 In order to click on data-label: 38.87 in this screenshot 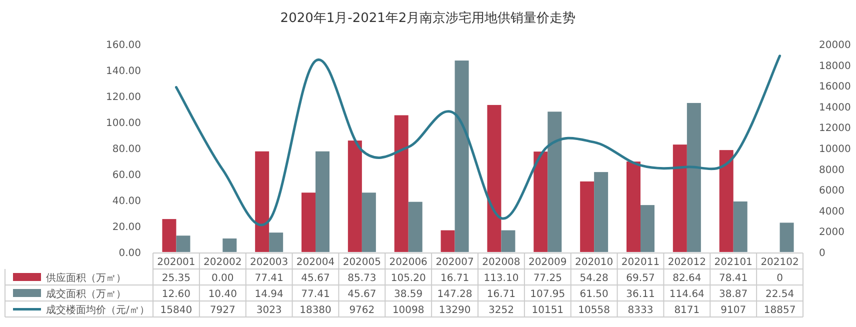, I will do `click(733, 294)`.